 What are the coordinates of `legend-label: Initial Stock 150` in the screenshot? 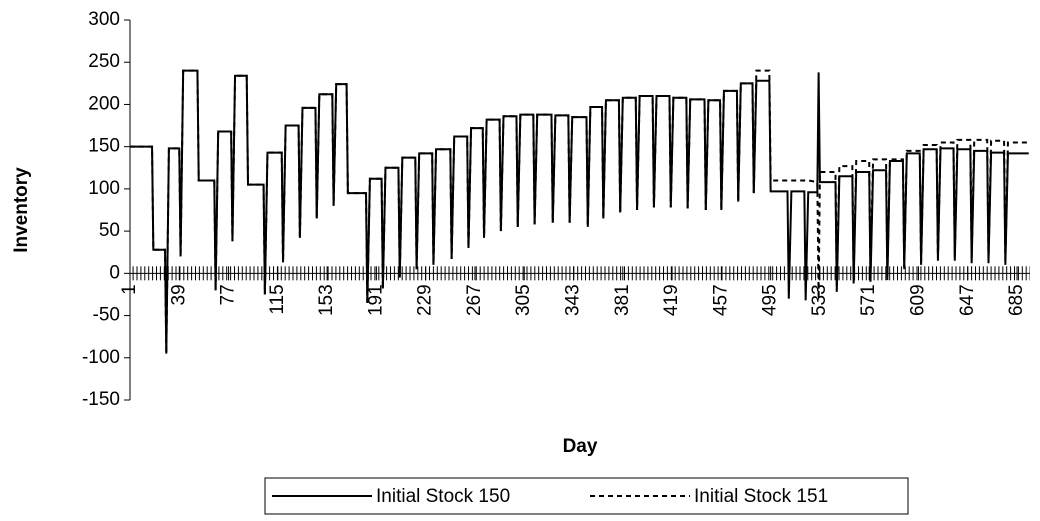 It's located at (443, 496).